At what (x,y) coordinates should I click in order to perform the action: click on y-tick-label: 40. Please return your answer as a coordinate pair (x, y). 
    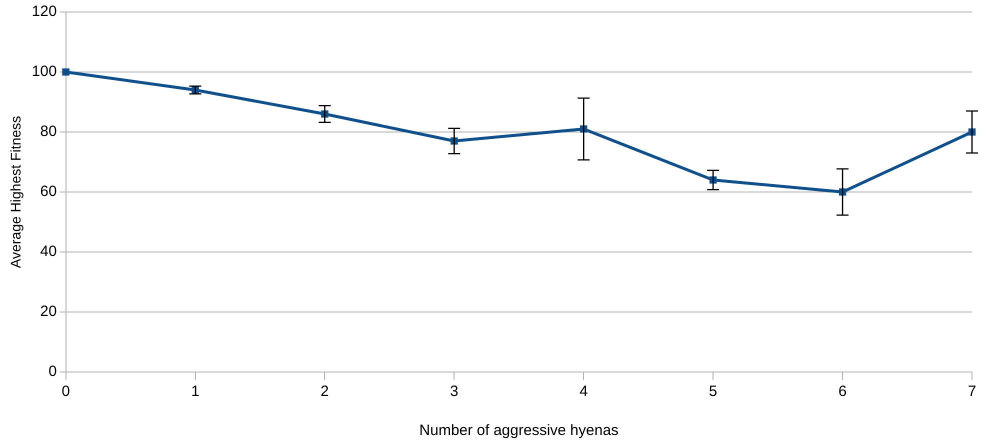
    Looking at the image, I should click on (48, 251).